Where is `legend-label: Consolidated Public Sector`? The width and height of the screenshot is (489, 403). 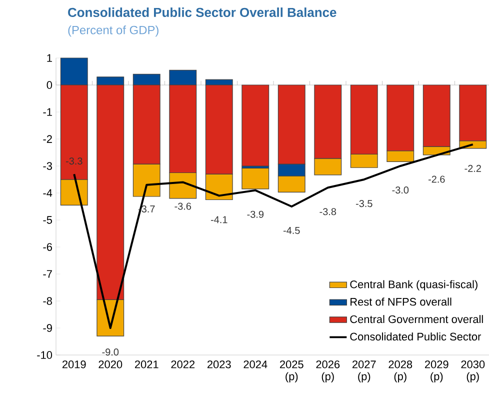 legend-label: Consolidated Public Sector is located at coordinates (416, 336).